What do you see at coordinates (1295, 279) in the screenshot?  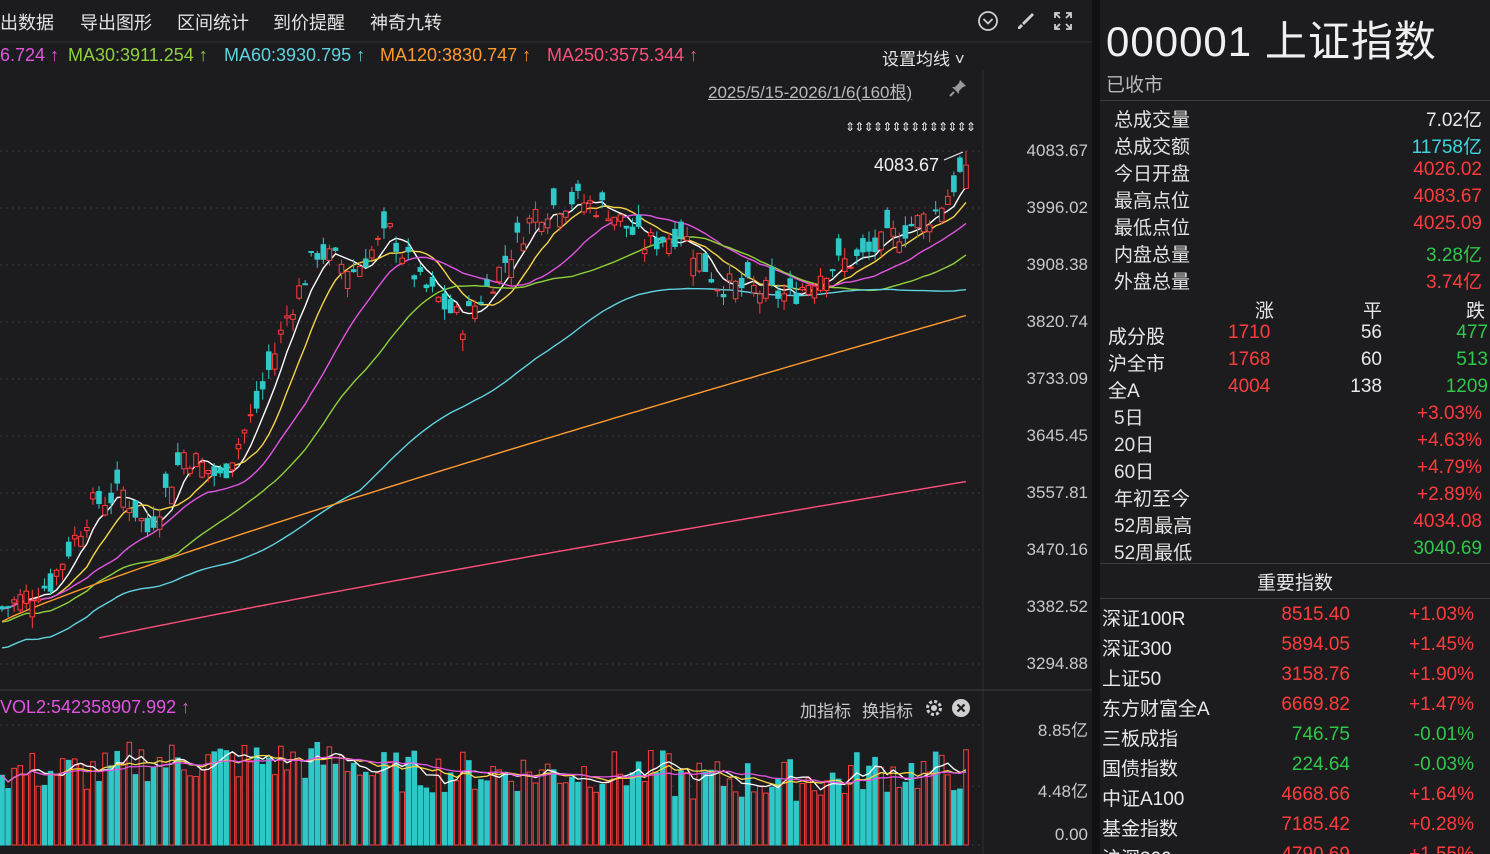 I see `stat-row: 外盘总量 3.74亿` at bounding box center [1295, 279].